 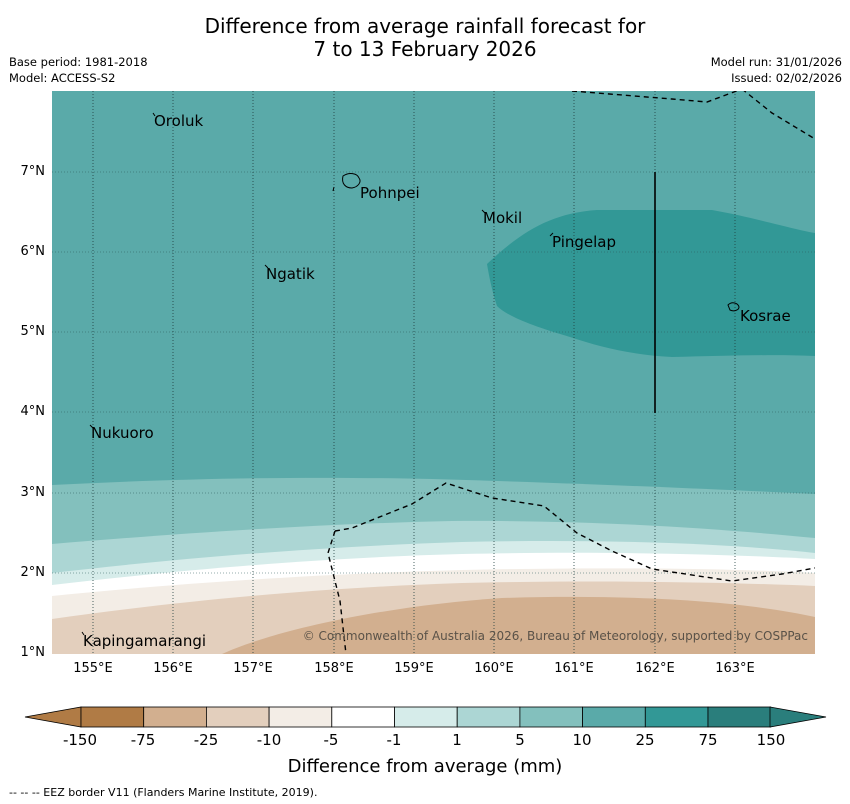 I want to click on place-label-oroluk: Oroluk, so click(x=178, y=121).